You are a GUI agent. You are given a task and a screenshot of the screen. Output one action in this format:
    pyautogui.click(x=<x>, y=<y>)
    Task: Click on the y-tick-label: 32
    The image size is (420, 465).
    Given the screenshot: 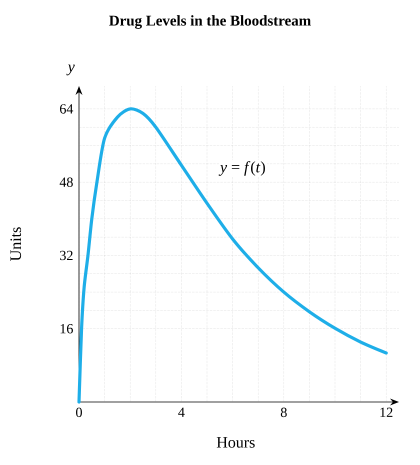 What is the action you would take?
    pyautogui.click(x=66, y=255)
    